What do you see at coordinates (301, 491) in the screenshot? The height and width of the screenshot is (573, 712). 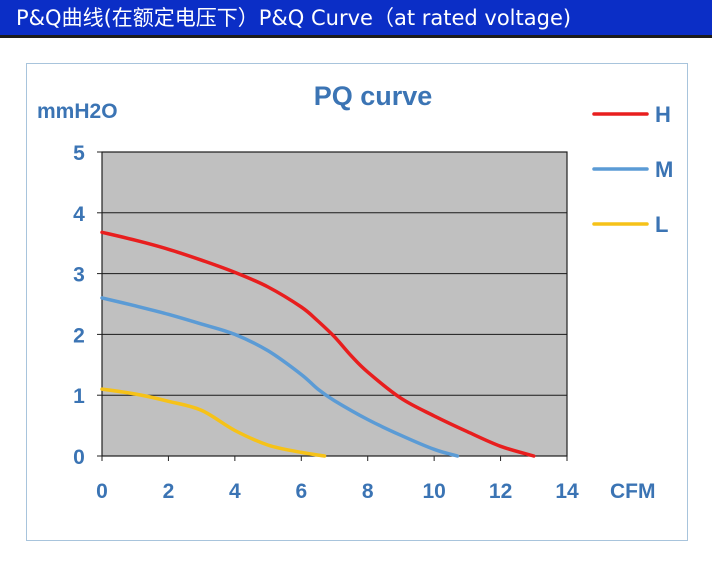 I see `x-tick-label: 6` at bounding box center [301, 491].